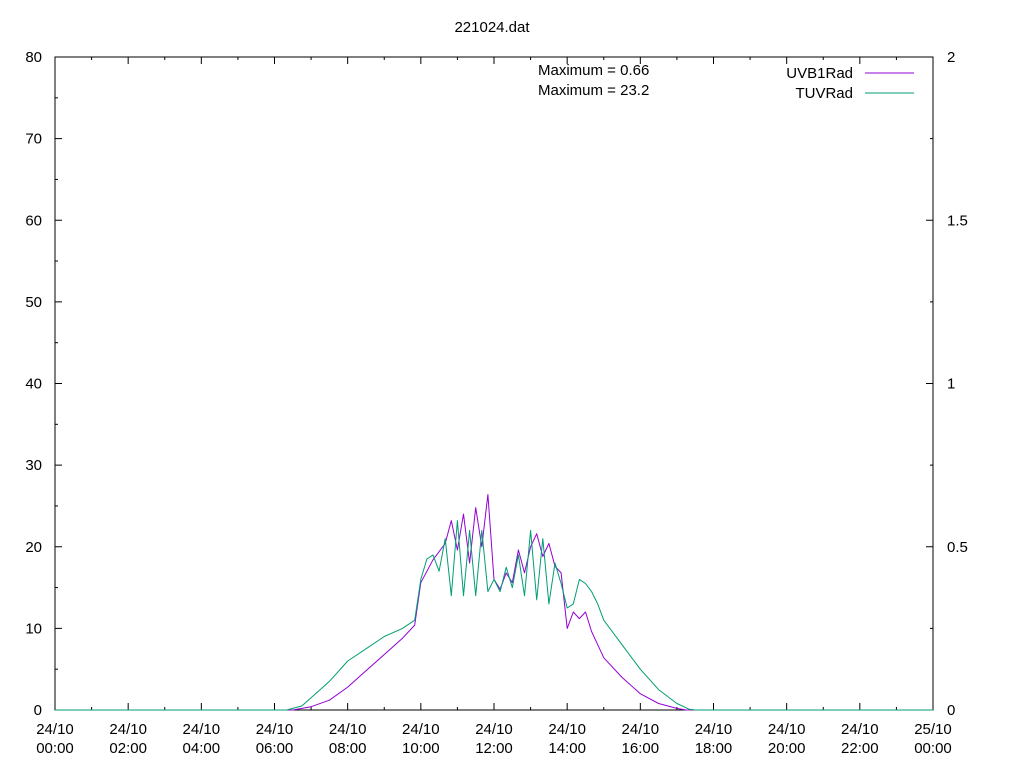 The image size is (1024, 768). Describe the element at coordinates (33, 465) in the screenshot. I see `left-y-tick-label: 30` at that location.